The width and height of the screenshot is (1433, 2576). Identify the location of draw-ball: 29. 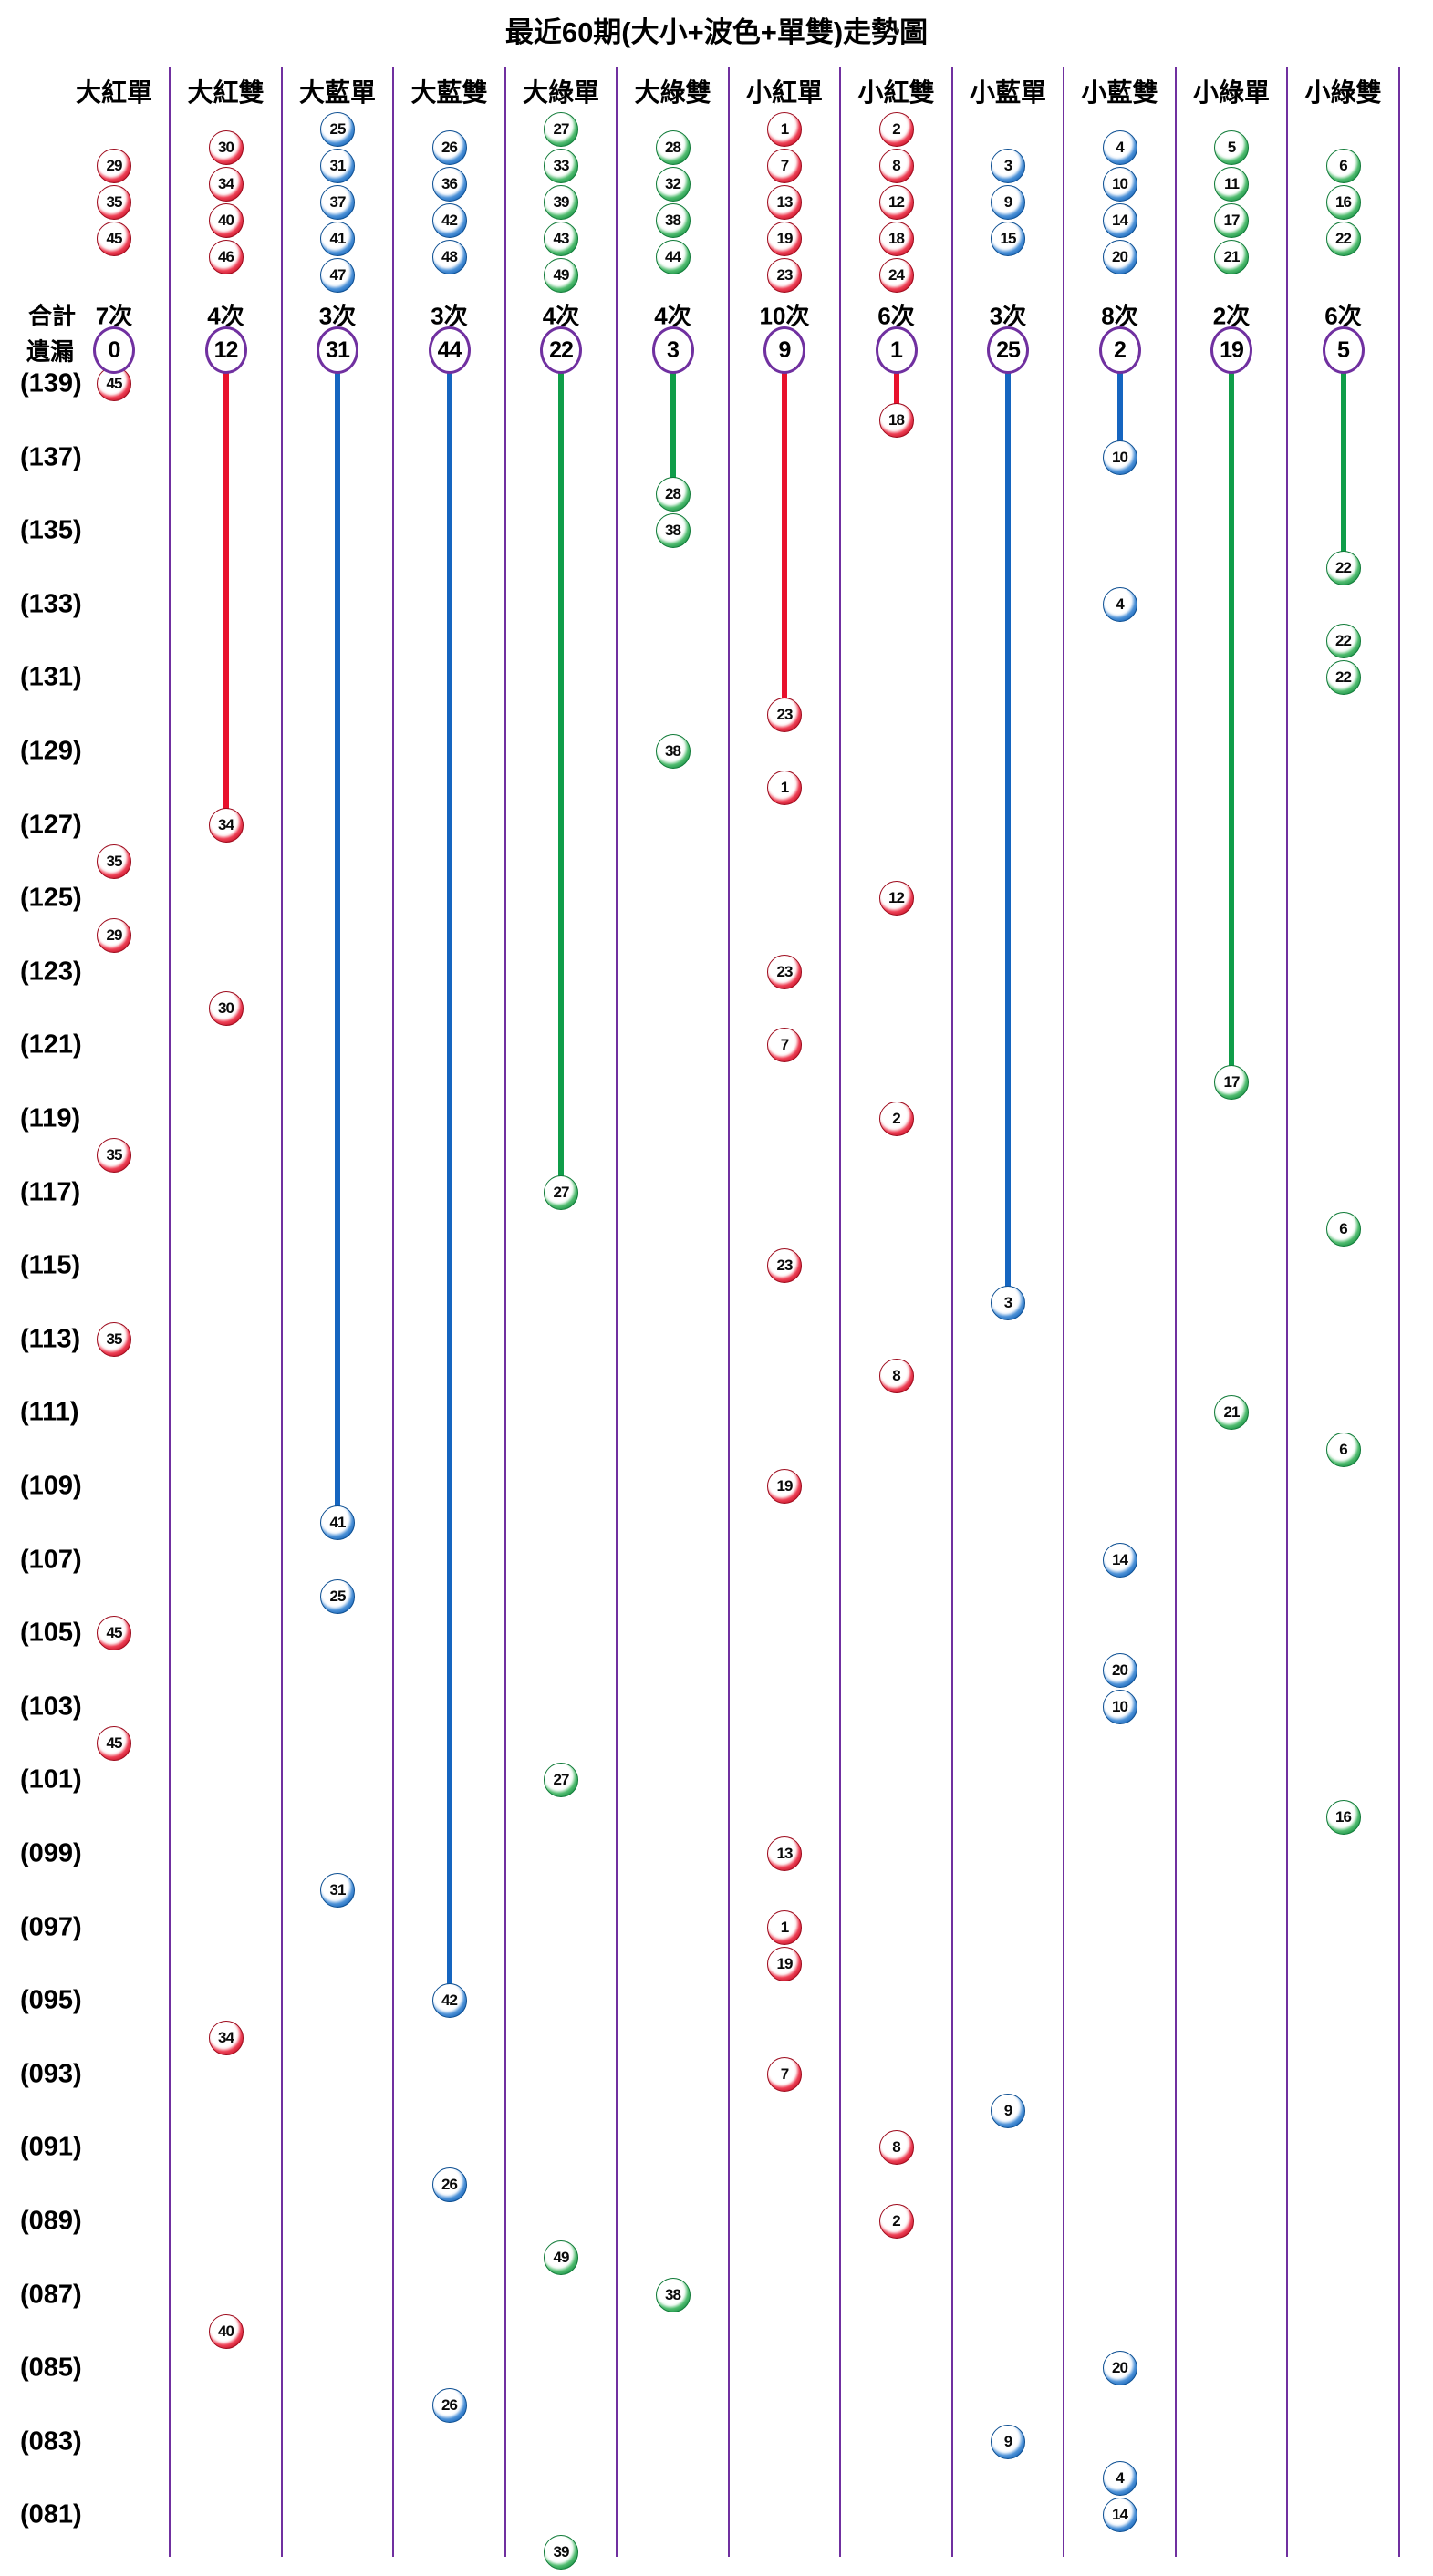
(114, 935).